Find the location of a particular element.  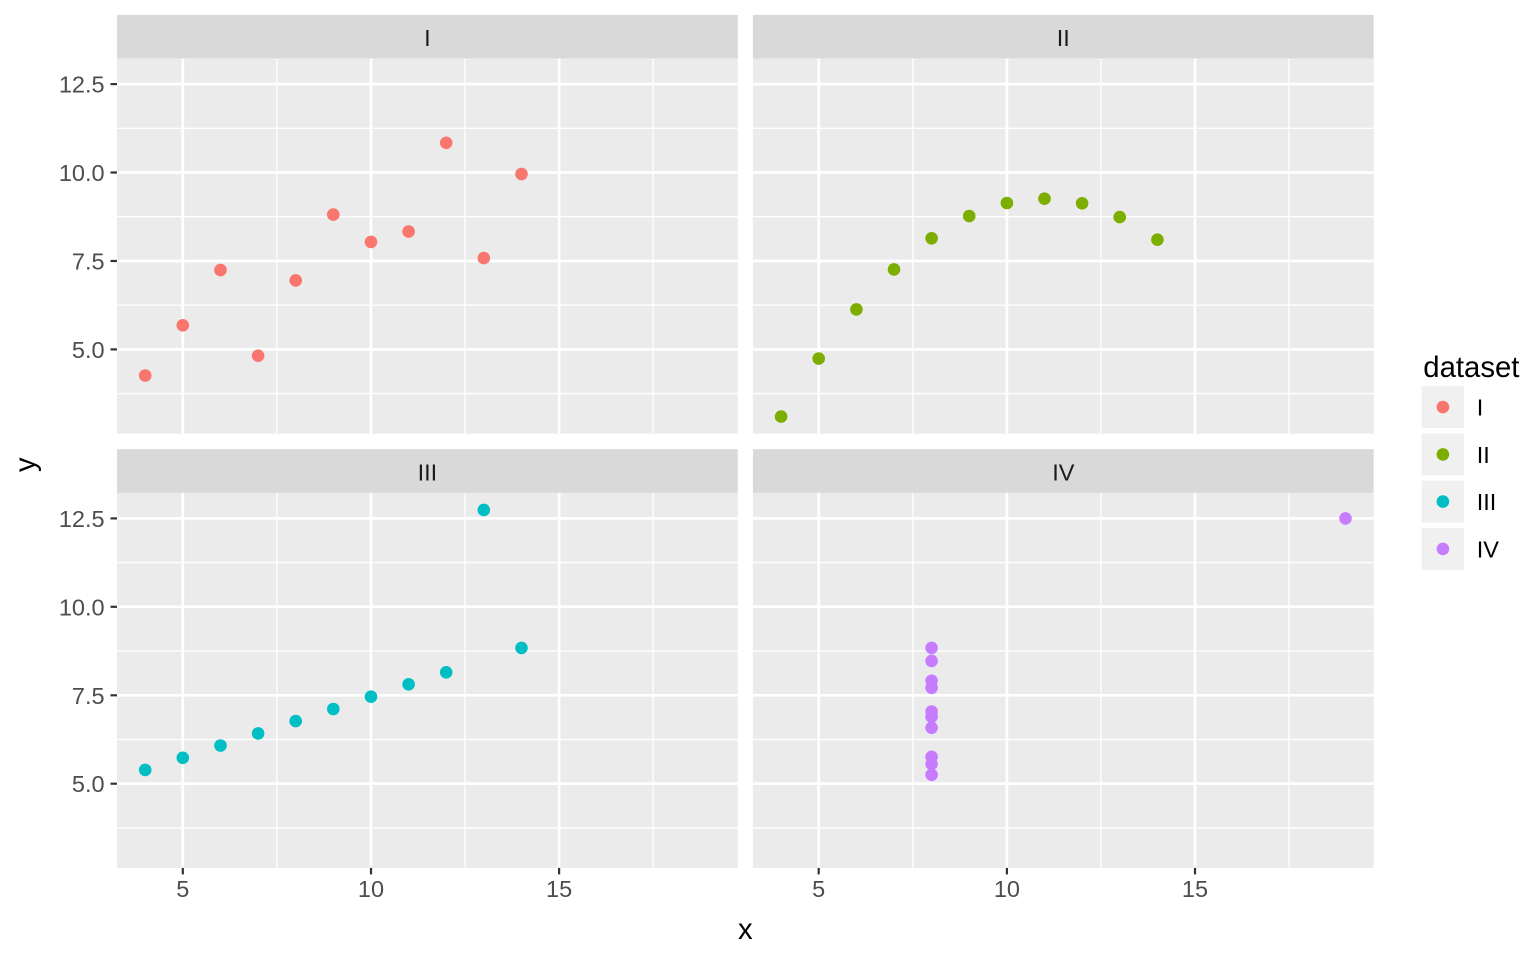

svg-text: y is located at coordinates (25, 464).